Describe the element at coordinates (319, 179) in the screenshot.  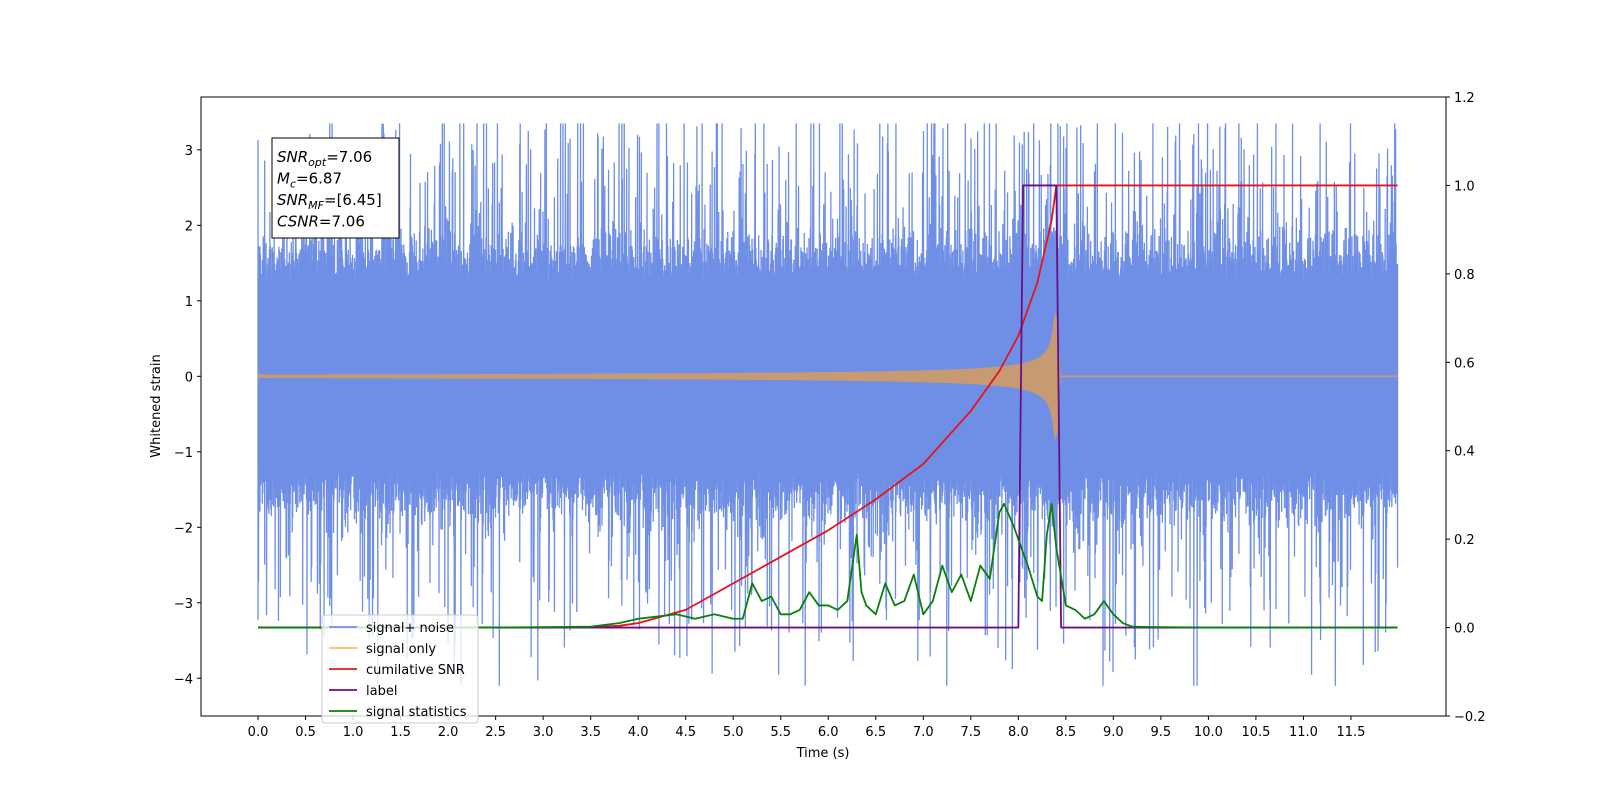
I see `annotation-value: =6.87` at that location.